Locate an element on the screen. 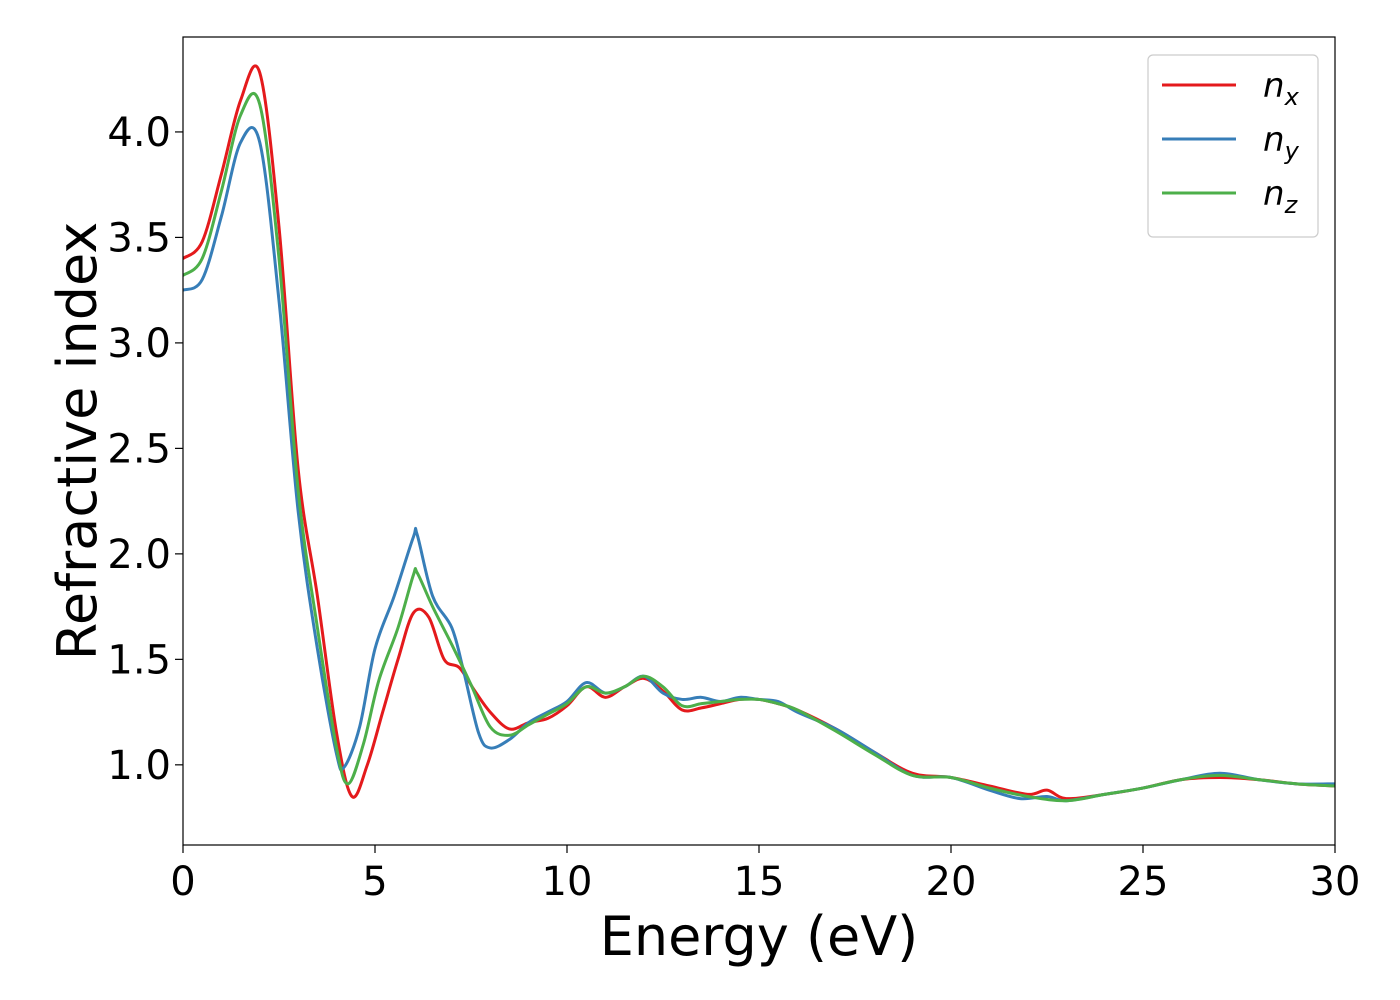 The width and height of the screenshot is (1400, 1000). x-tick-label: 15 is located at coordinates (759, 882).